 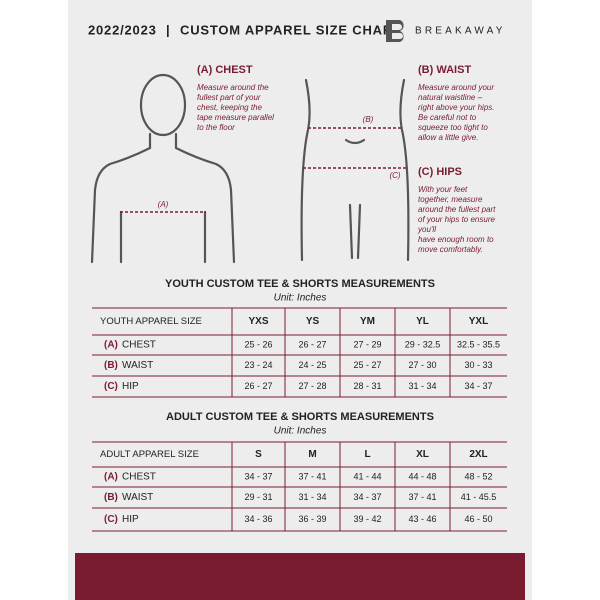 What do you see at coordinates (258, 365) in the screenshot?
I see `cell-value: 23 - 24` at bounding box center [258, 365].